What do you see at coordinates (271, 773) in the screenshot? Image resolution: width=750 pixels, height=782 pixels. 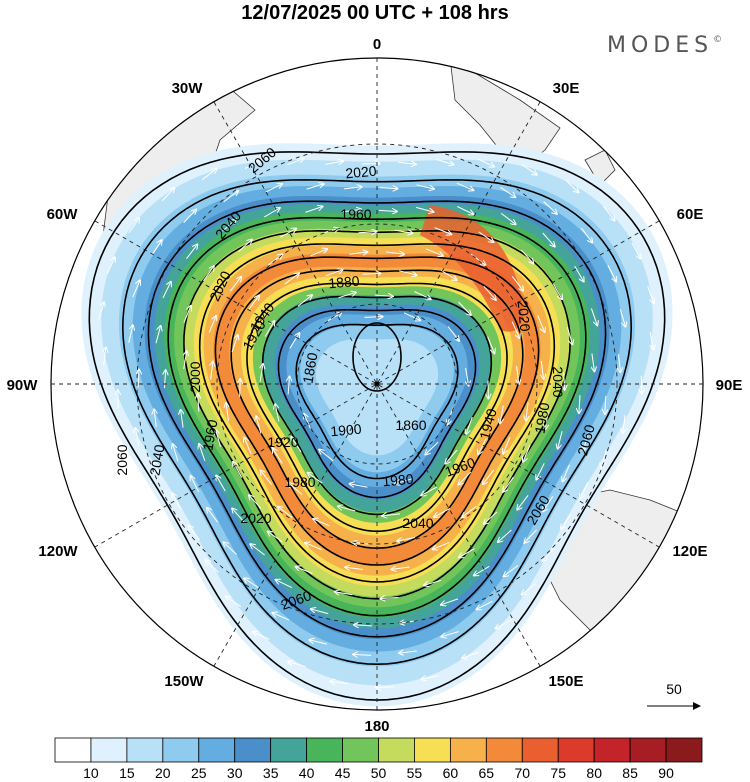 I see `colorbar-label: 35` at bounding box center [271, 773].